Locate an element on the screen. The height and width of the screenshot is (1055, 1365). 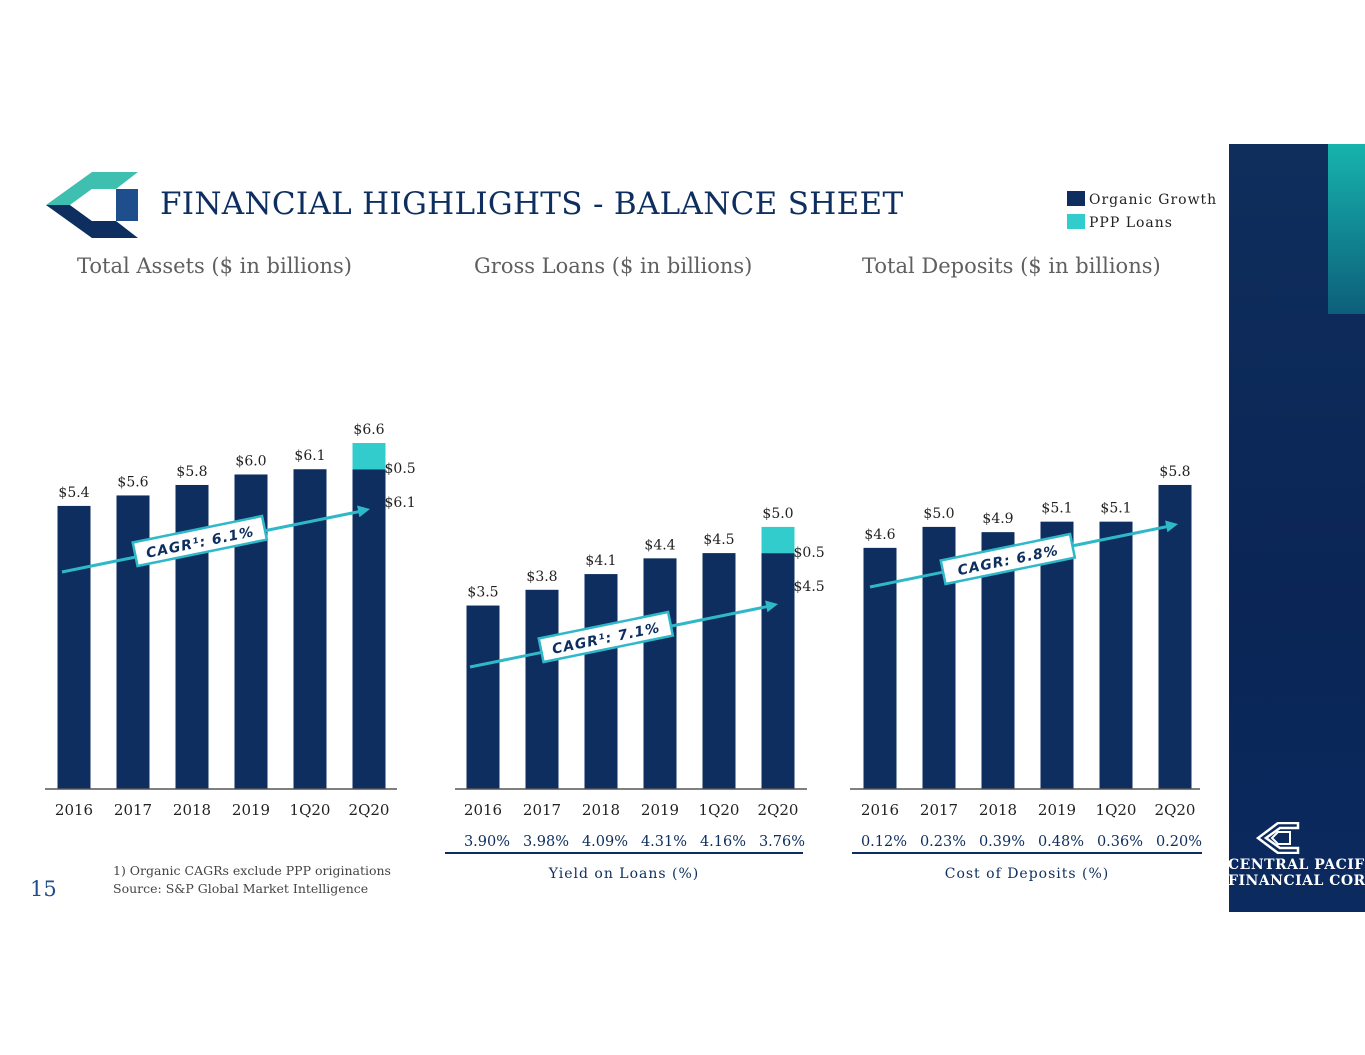
loans-ratio-value-2017: 3.98% is located at coordinates (546, 842).